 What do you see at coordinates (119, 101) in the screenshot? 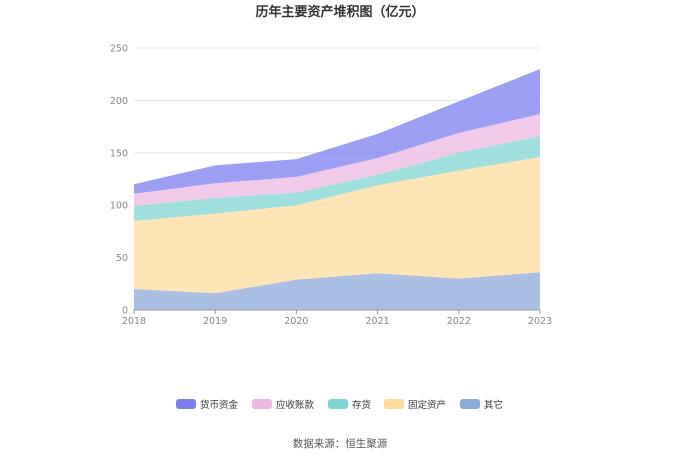
I see `y-tick-label: 200` at bounding box center [119, 101].